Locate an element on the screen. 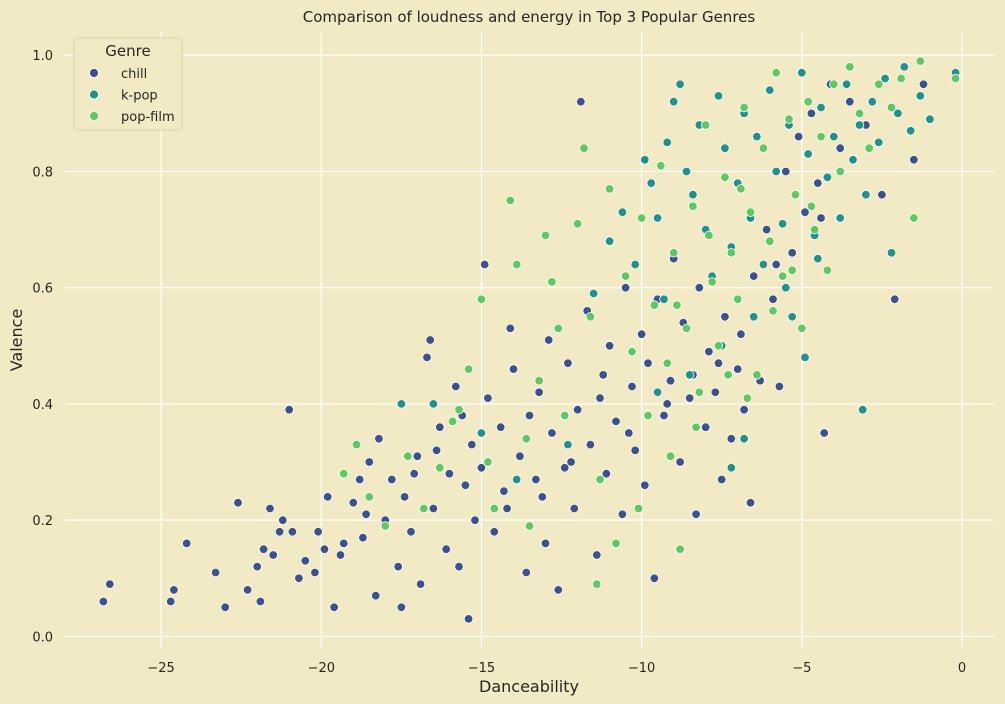 This screenshot has height=704, width=1005. legend-item-k-pop: k-pop is located at coordinates (123, 96).